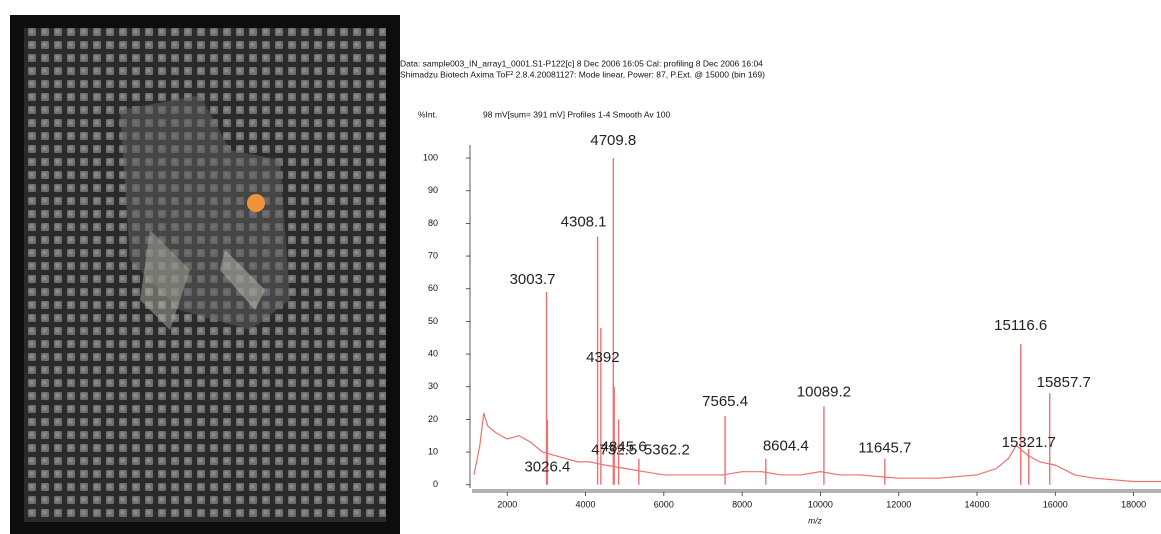 The image size is (1161, 534). Describe the element at coordinates (433, 288) in the screenshot. I see `y-tick-label: 60` at that location.